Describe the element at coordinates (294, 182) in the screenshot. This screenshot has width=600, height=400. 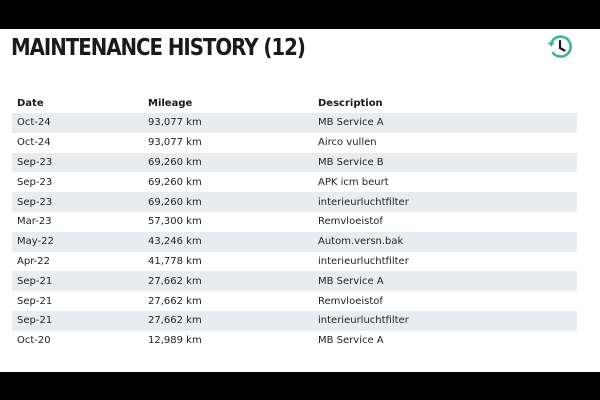
I see `table-row: Sep-23 69,260 km APK icm beurt` at that location.